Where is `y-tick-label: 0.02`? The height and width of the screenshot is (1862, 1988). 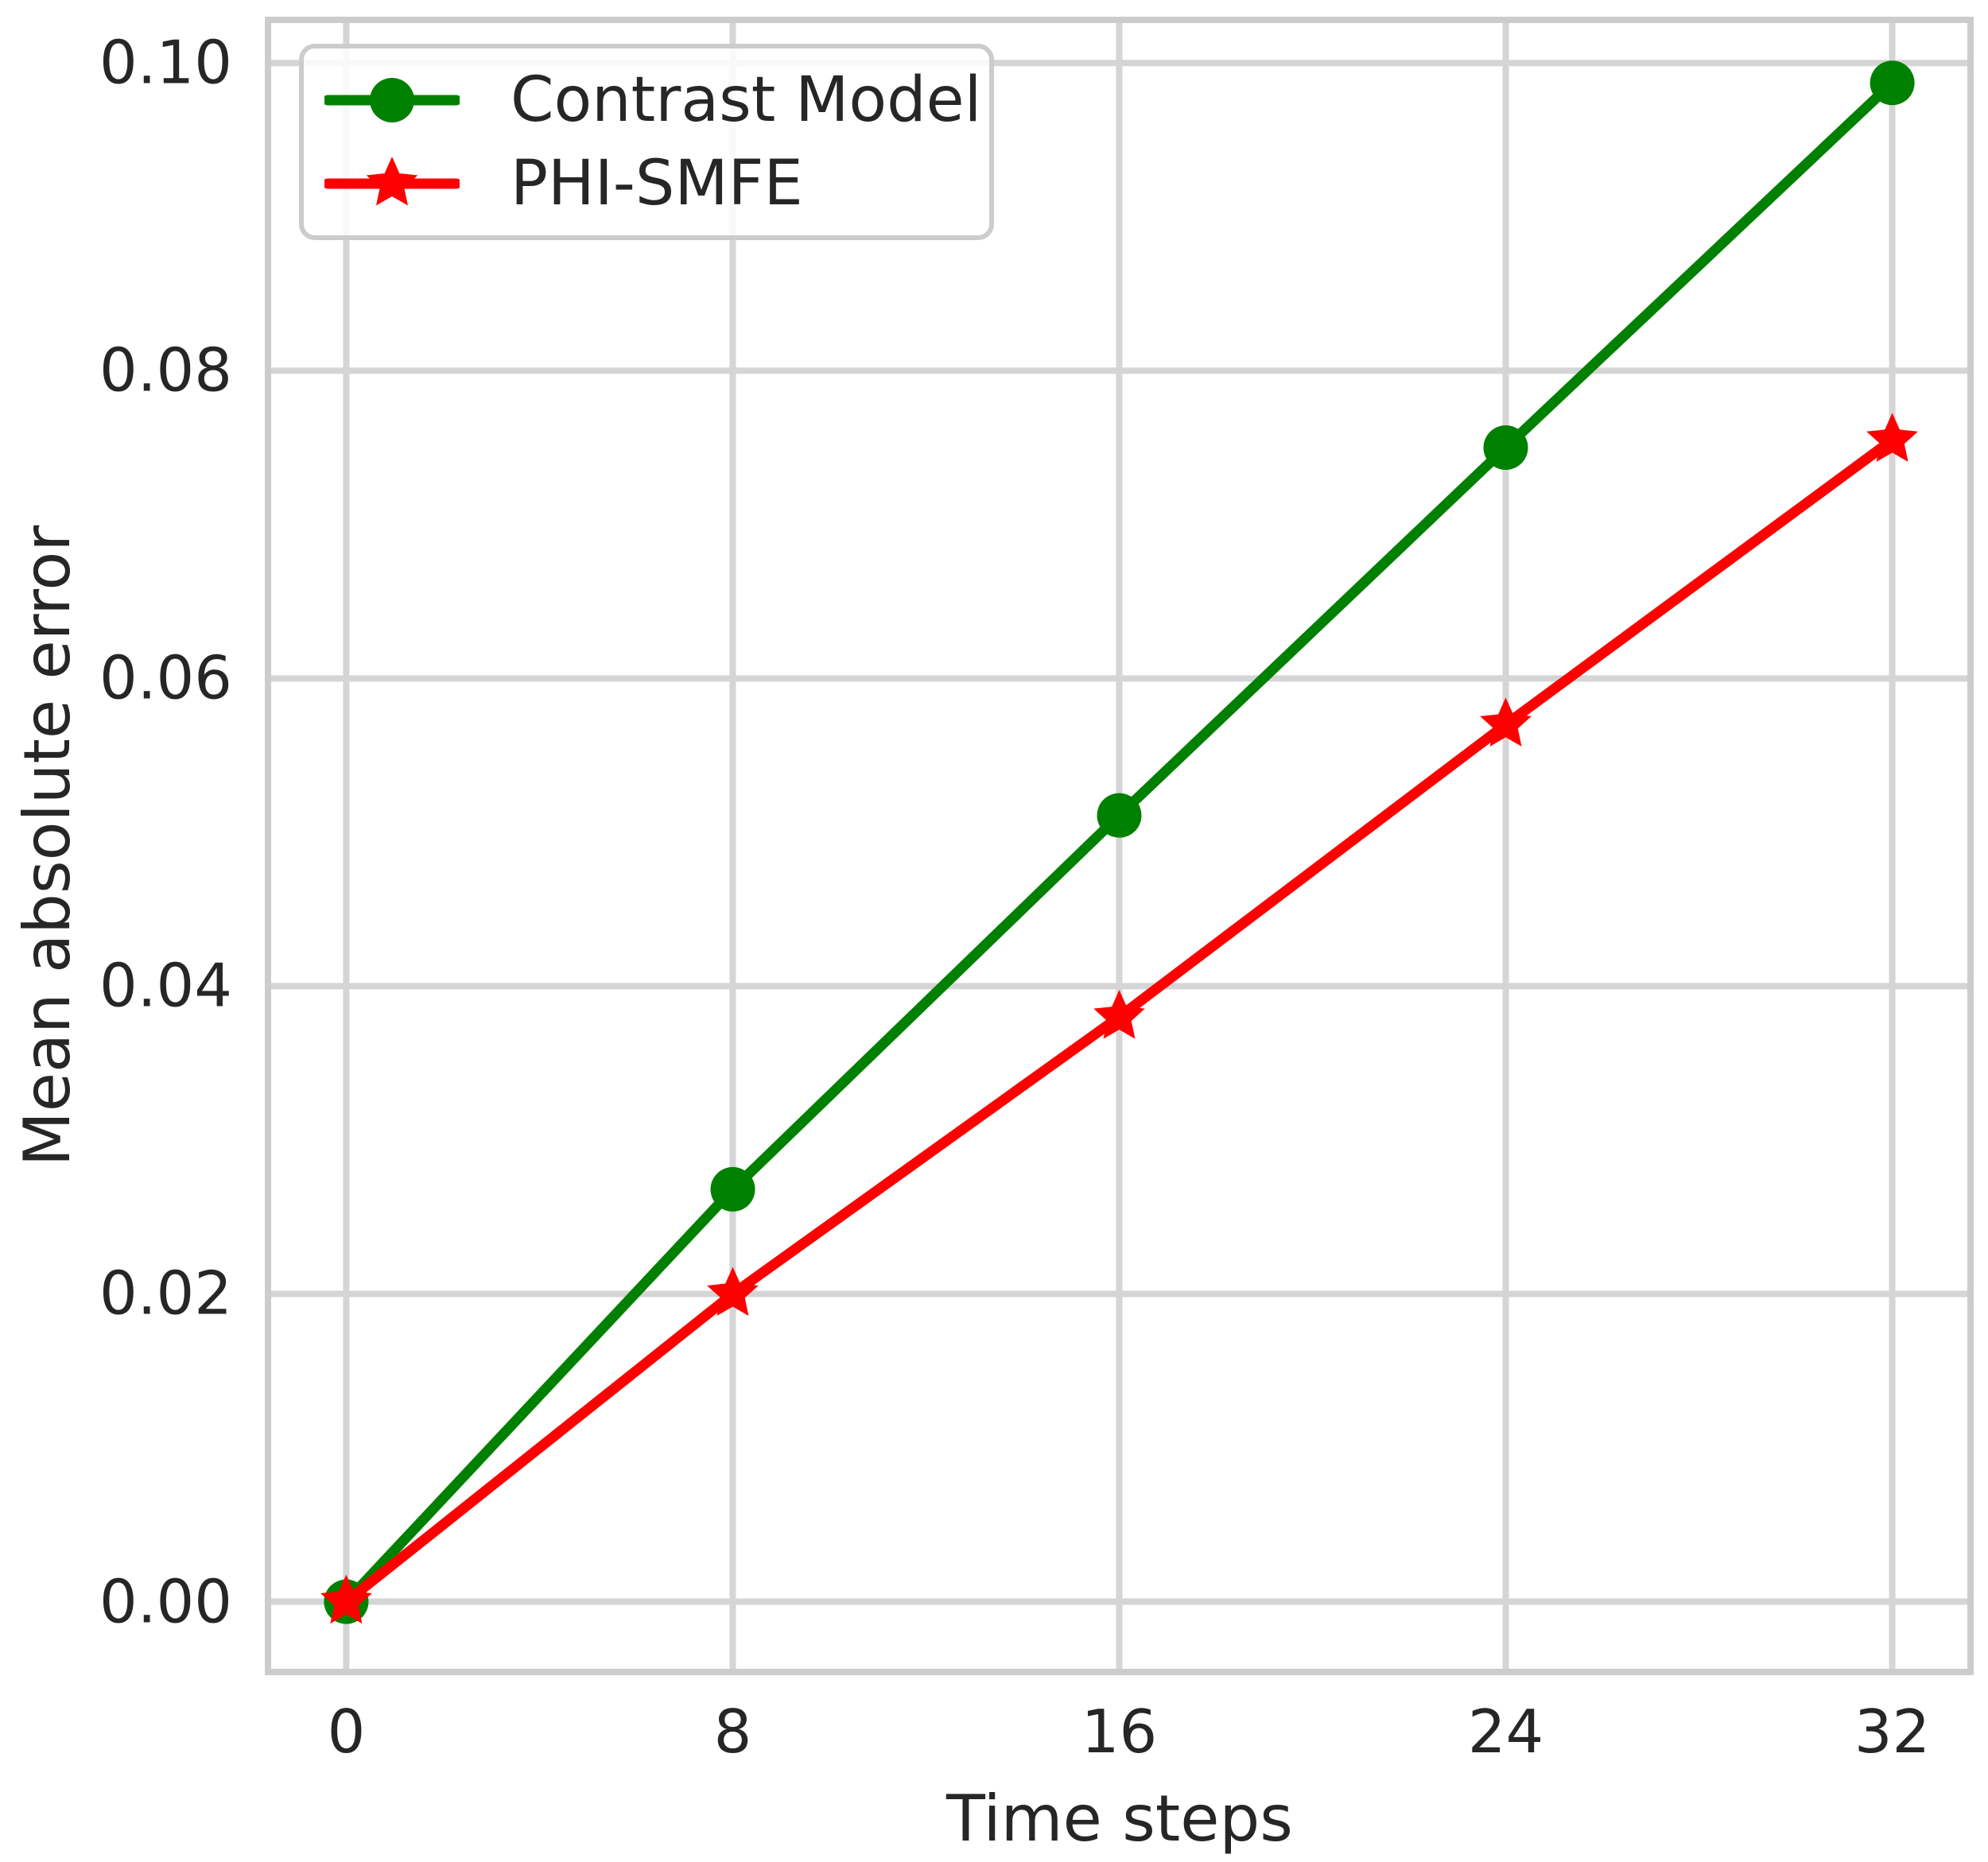
y-tick-label: 0.02 is located at coordinates (165, 1293).